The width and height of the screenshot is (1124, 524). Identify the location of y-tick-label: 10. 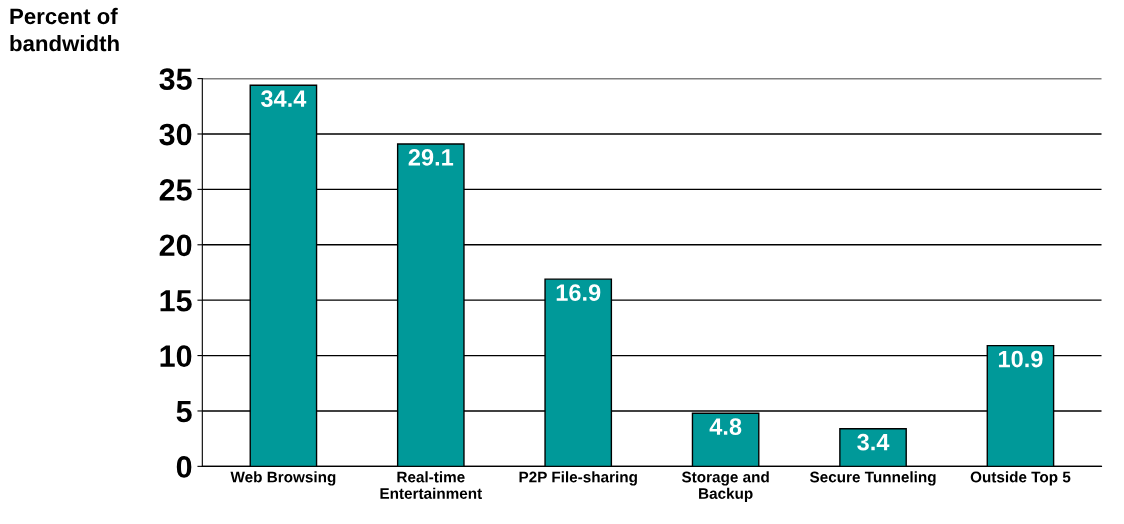
(176, 356).